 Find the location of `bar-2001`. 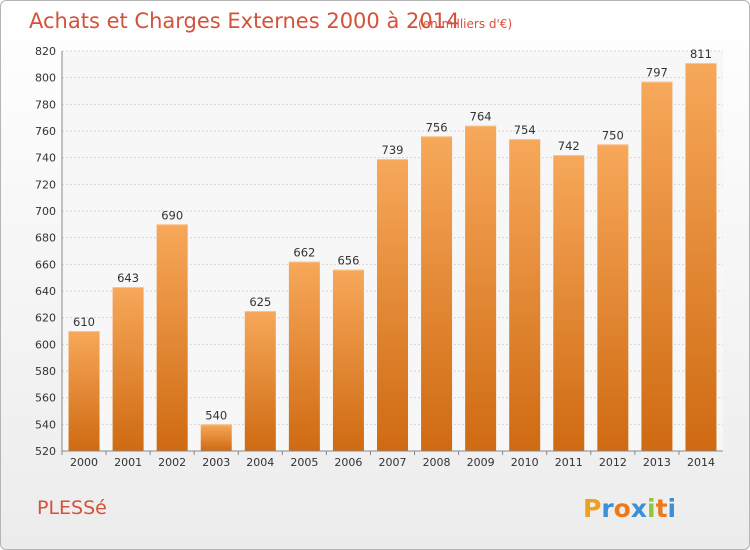

bar-2001 is located at coordinates (128, 369).